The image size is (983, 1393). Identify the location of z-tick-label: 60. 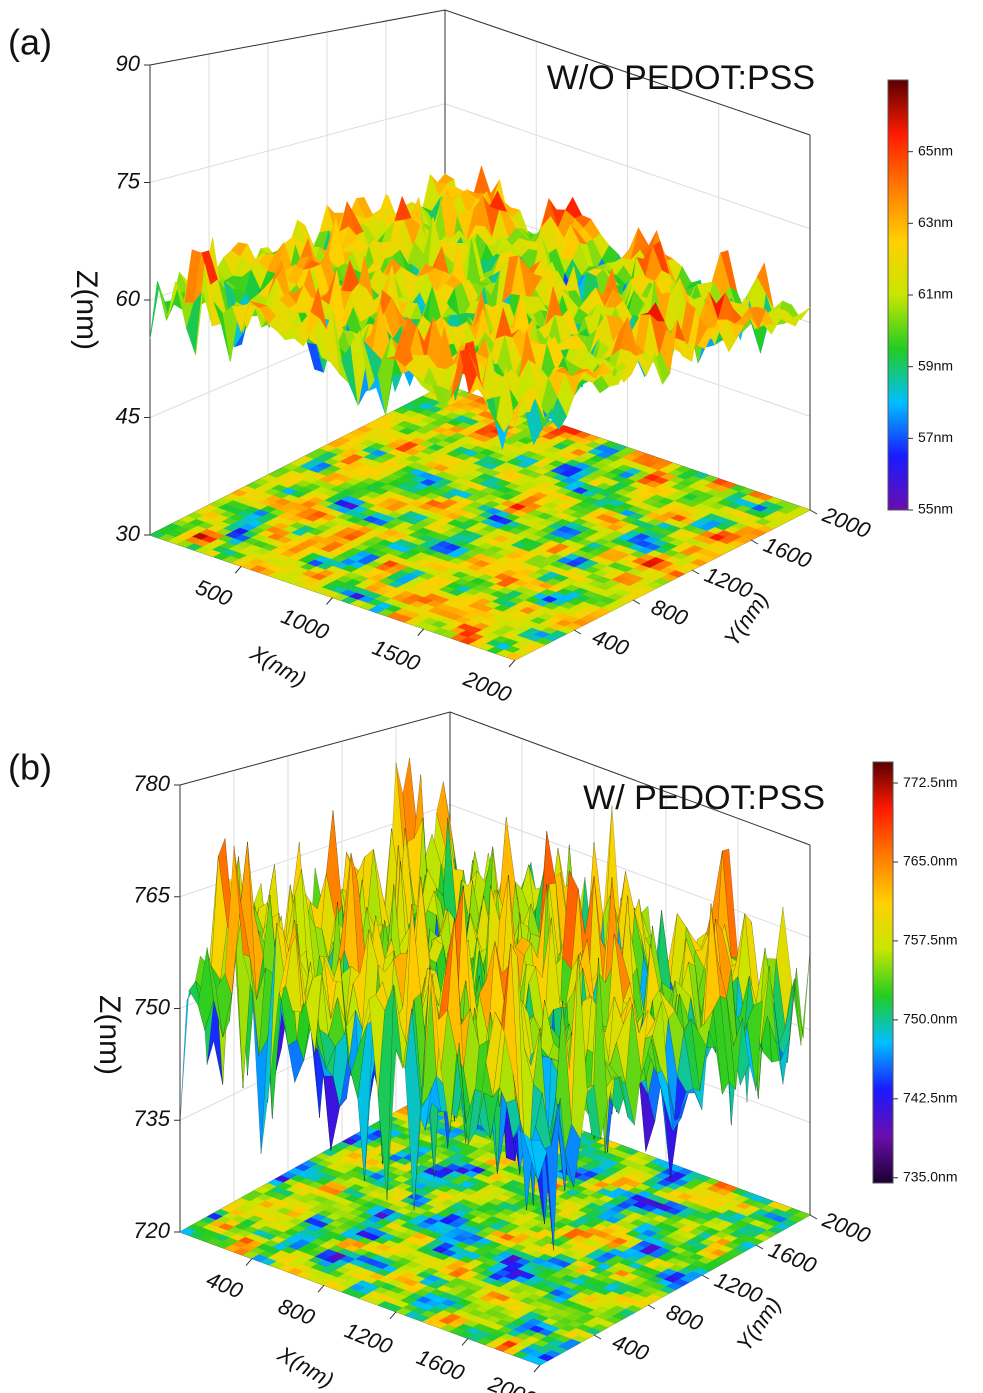
(128, 298).